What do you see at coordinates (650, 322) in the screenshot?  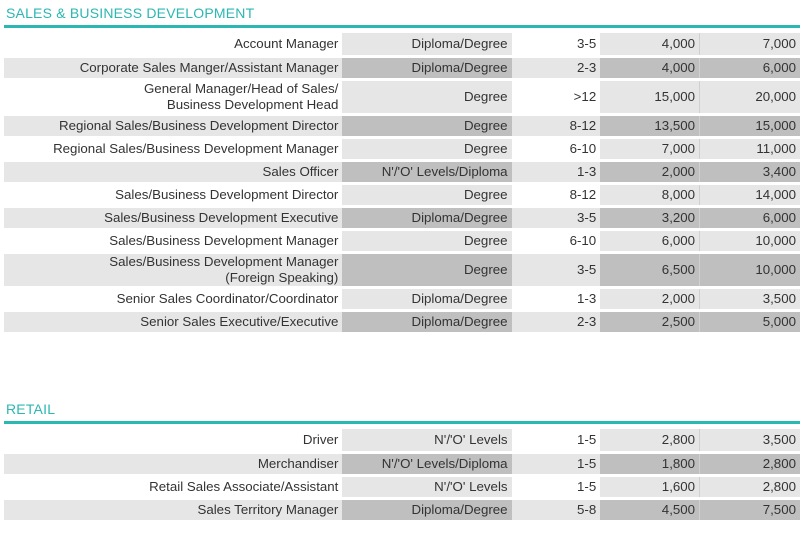 I see `salary-min-cell: 2,500` at bounding box center [650, 322].